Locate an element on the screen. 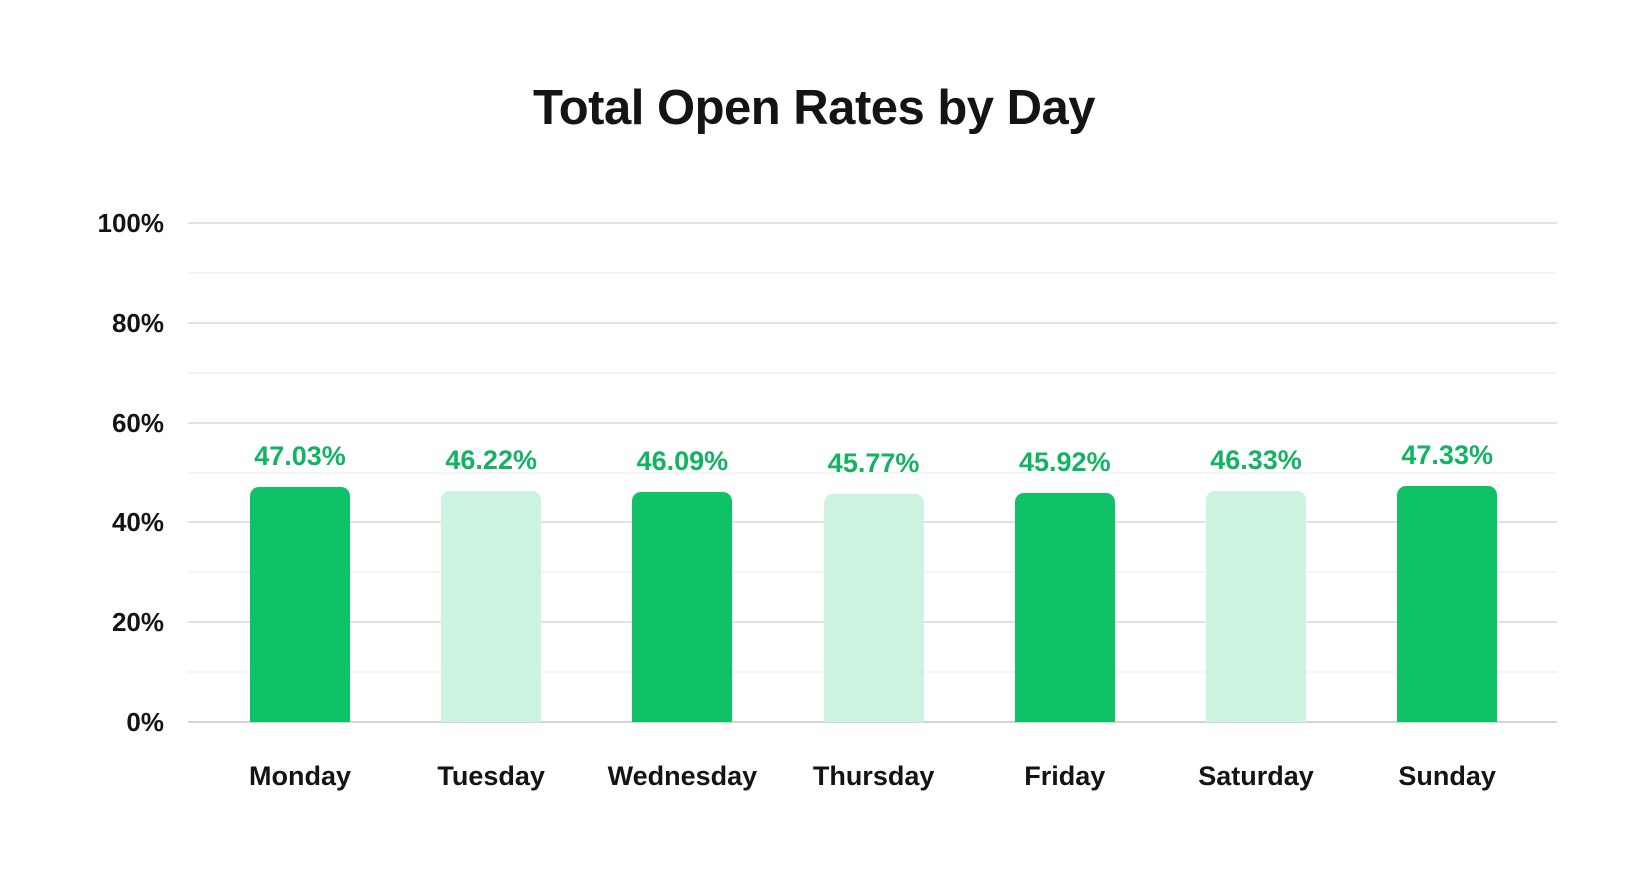 This screenshot has width=1628, height=872. gridline-0-major is located at coordinates (872, 722).